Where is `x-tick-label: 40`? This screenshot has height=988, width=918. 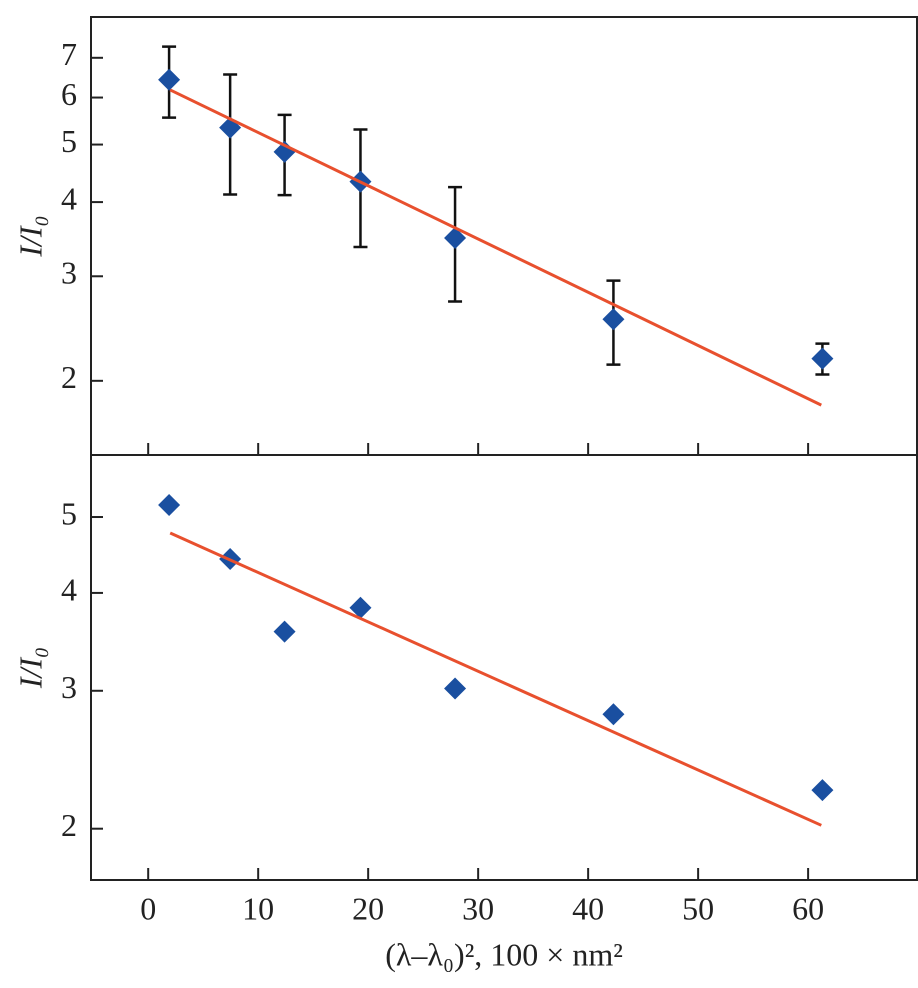
x-tick-label: 40 is located at coordinates (588, 908).